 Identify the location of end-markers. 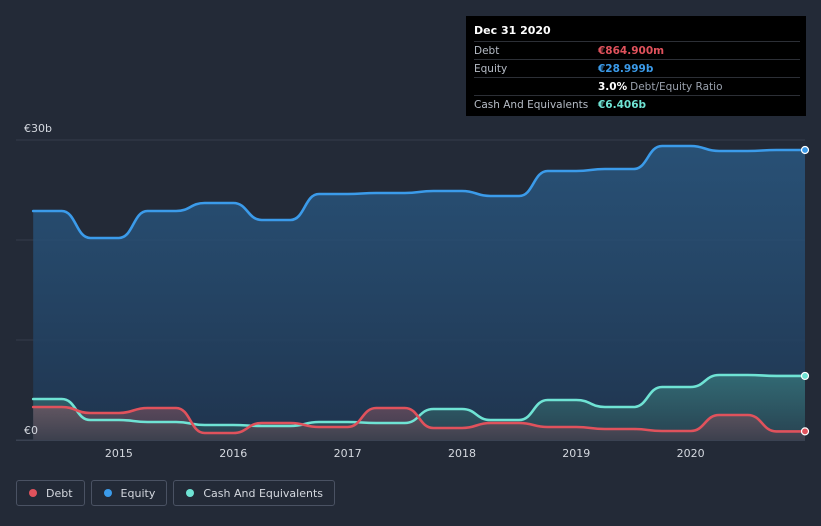
(805, 290).